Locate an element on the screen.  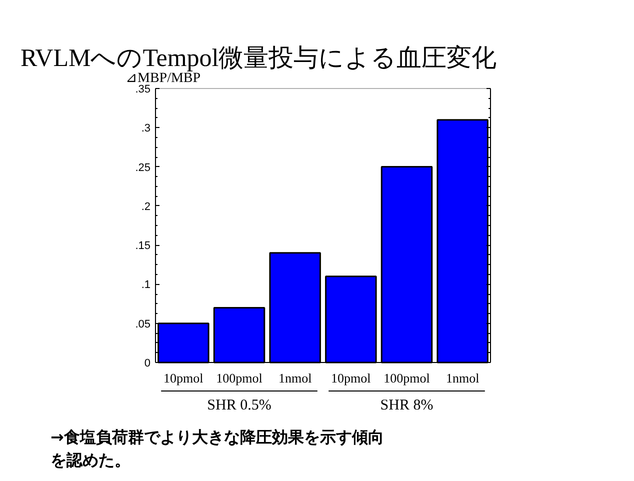
text: →食塩負荷群でより大きな降圧効果を示す傾向を認めた。 is located at coordinates (217, 449).